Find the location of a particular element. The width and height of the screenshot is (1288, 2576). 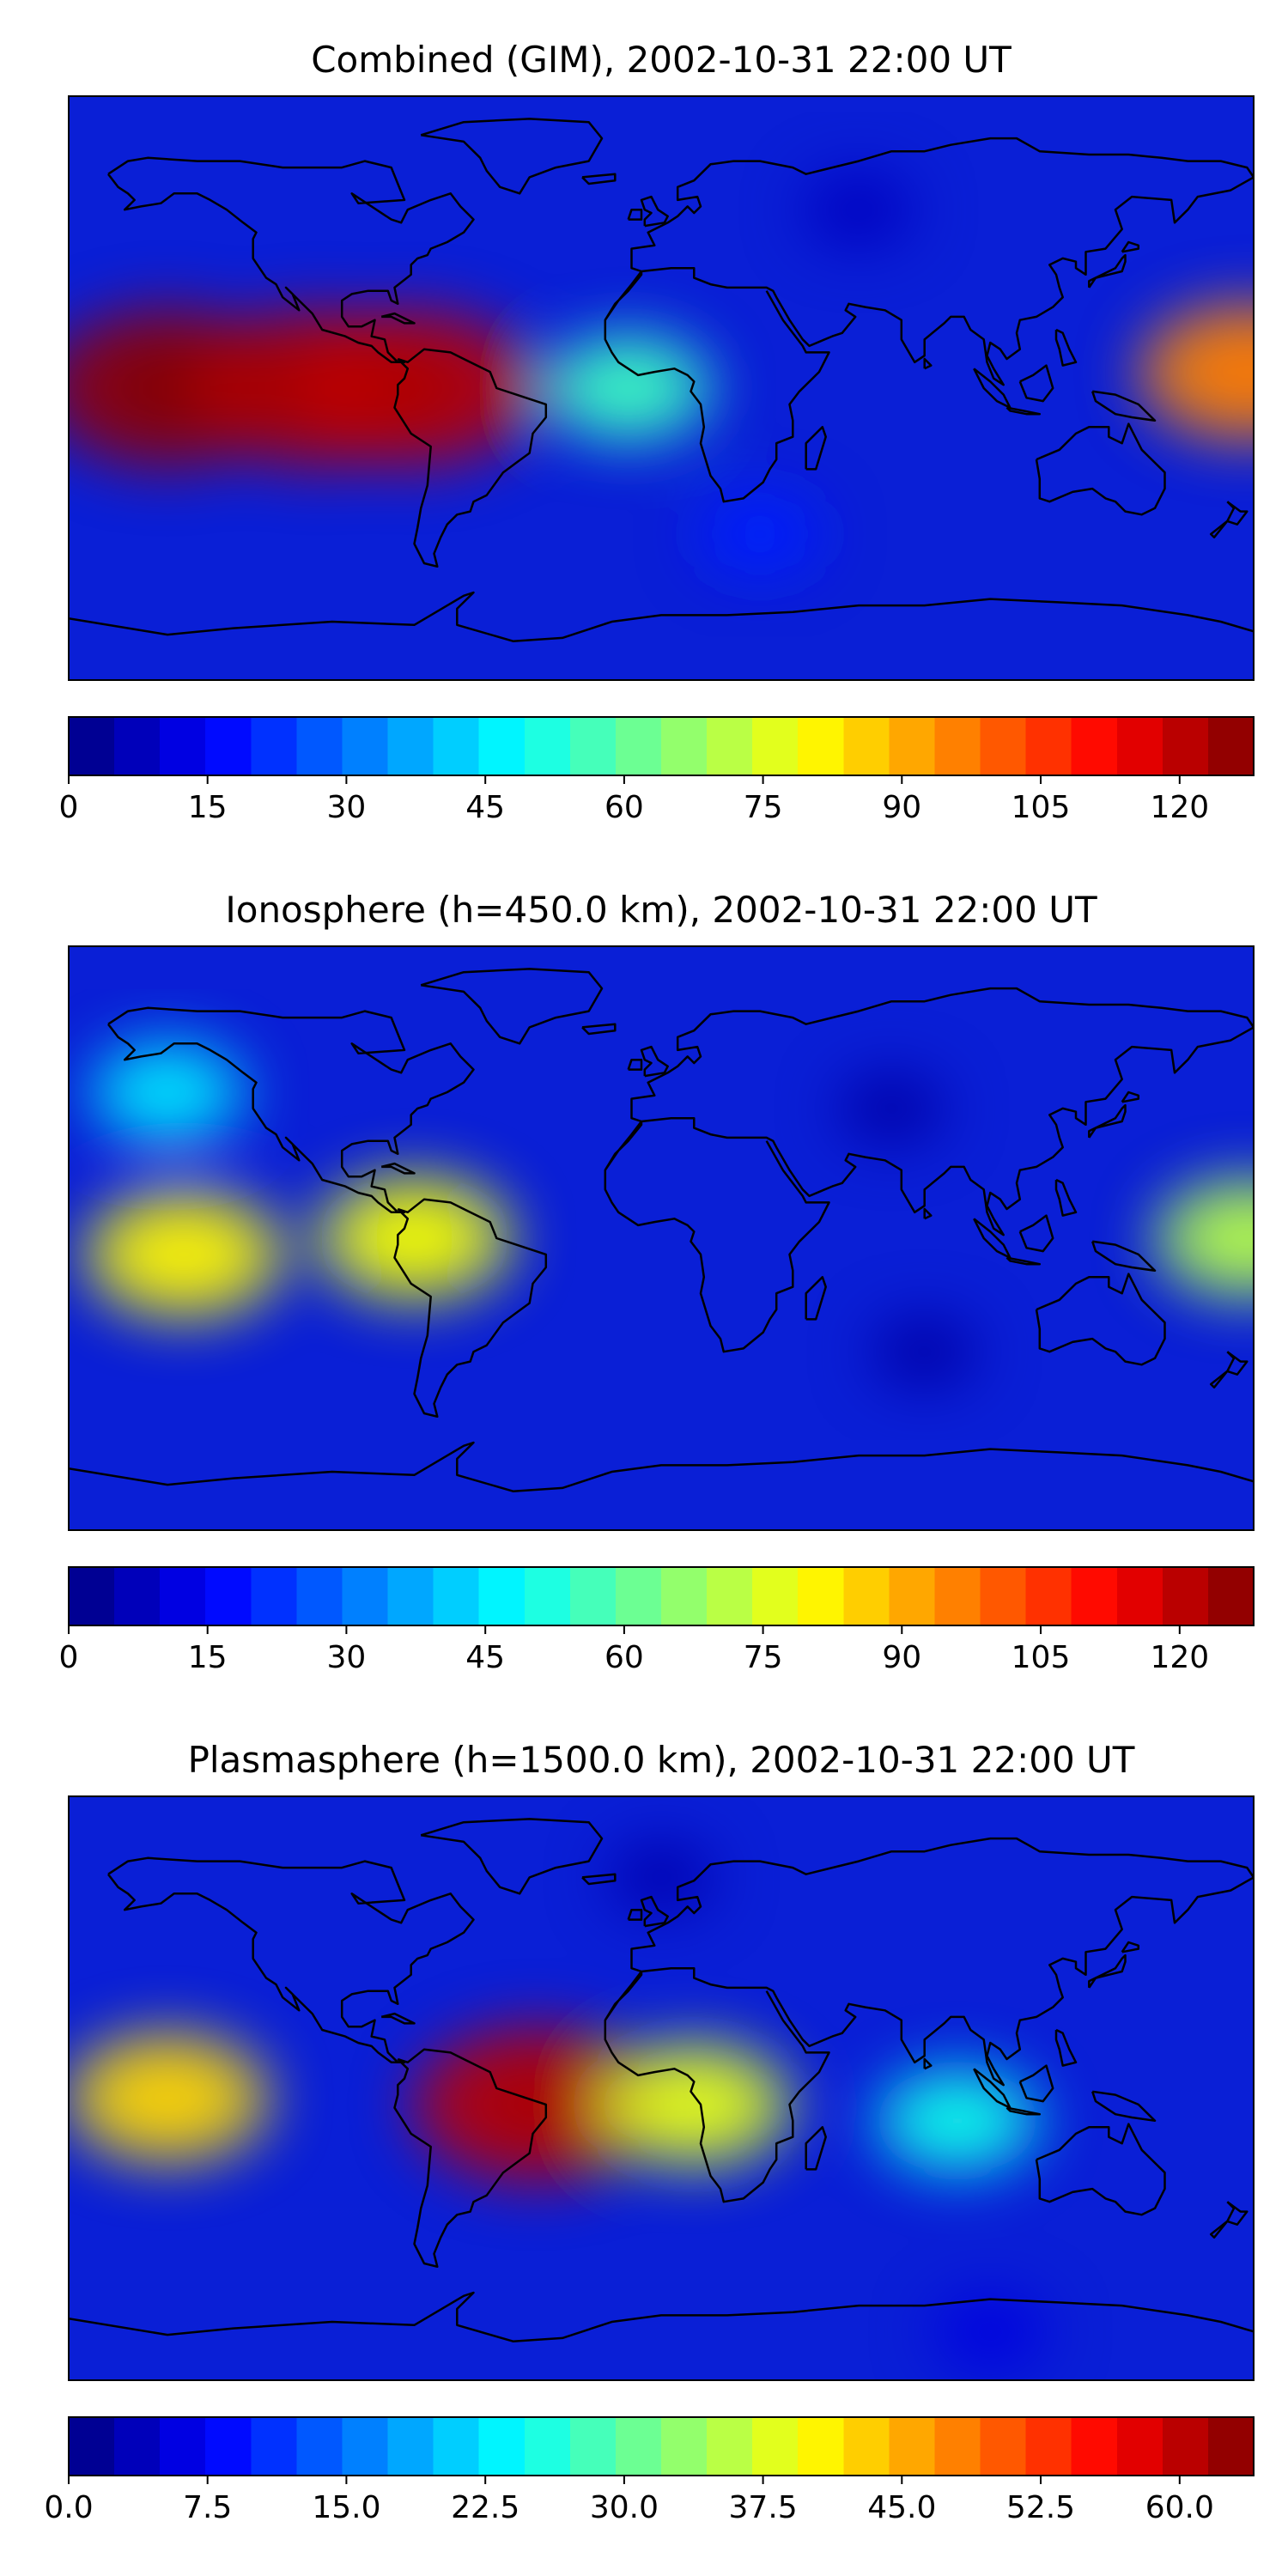

colorbar-tick-label: 0.0 is located at coordinates (69, 2507).